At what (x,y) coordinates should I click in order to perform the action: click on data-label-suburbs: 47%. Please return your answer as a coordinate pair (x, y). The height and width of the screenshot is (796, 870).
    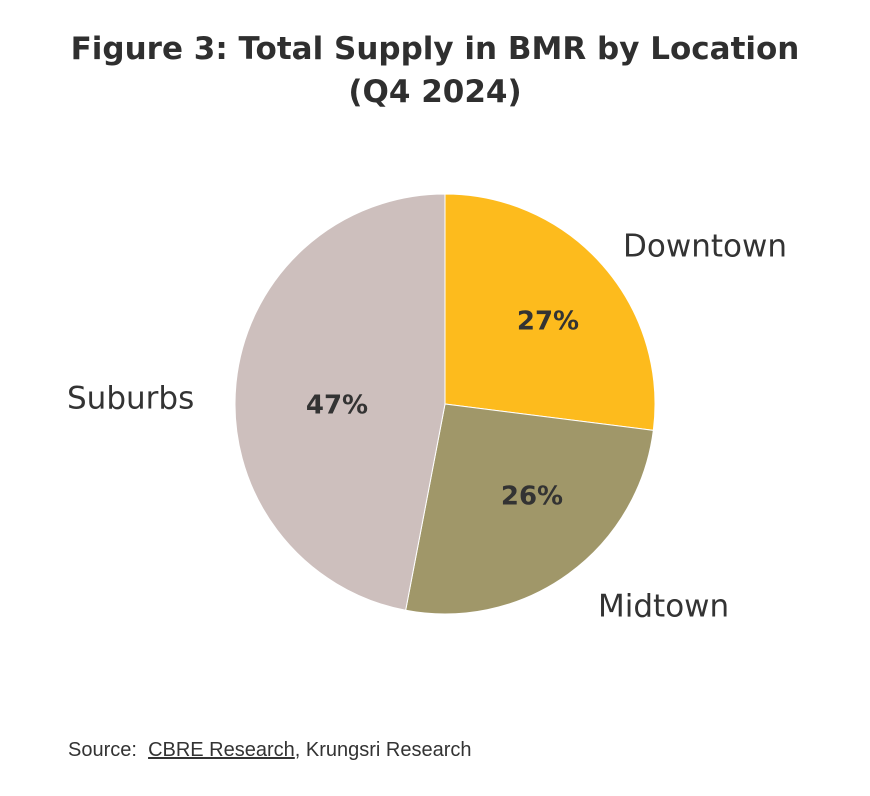
    Looking at the image, I should click on (337, 406).